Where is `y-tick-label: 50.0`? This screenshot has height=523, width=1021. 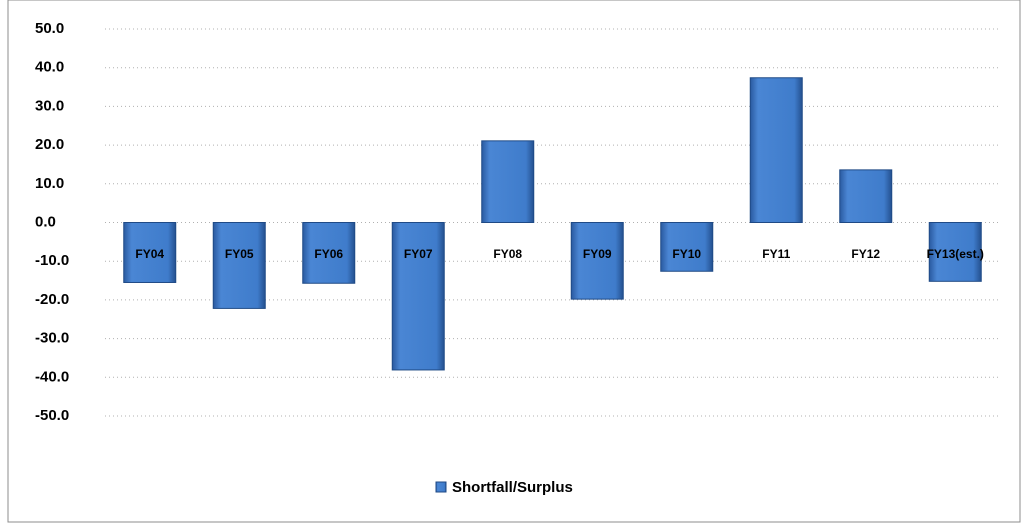
y-tick-label: 50.0 is located at coordinates (49, 28).